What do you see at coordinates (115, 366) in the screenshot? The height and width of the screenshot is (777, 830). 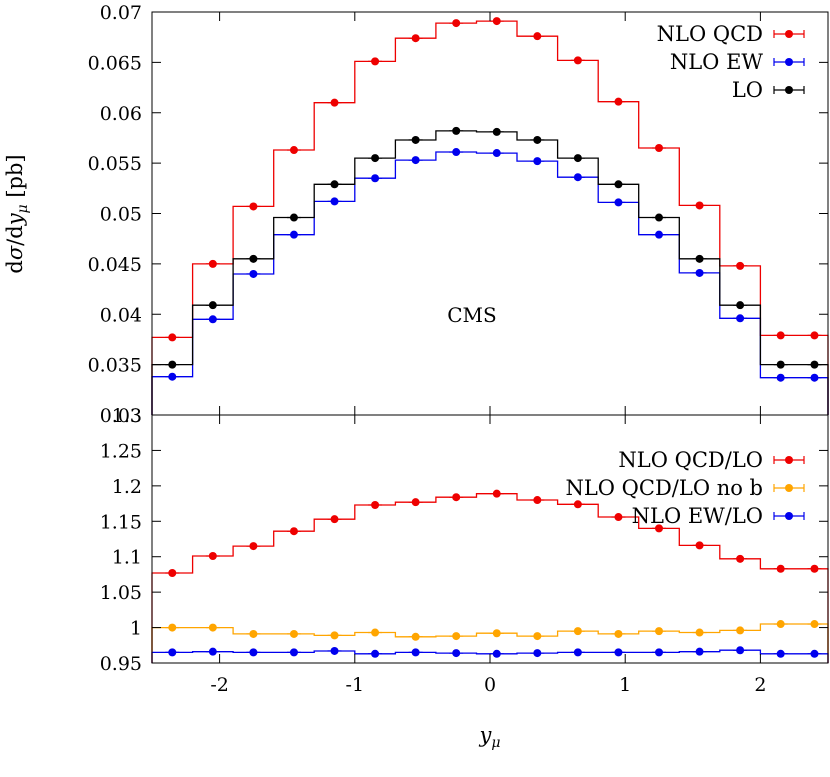 I see `top-ytick-label: 0.035` at bounding box center [115, 366].